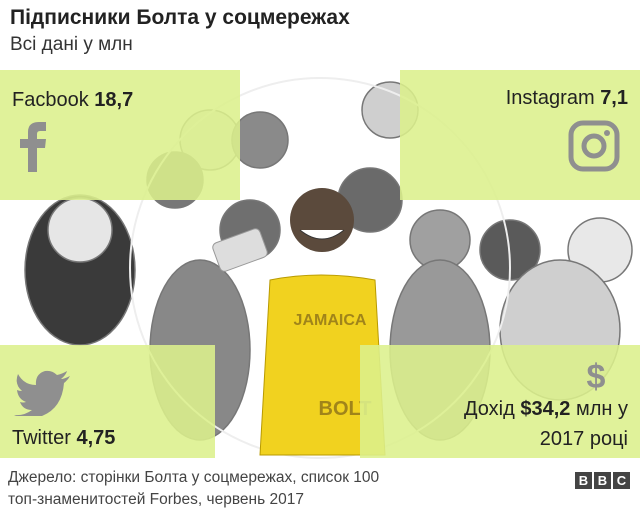 The height and width of the screenshot is (516, 640). I want to click on income-panel, so click(500, 401).